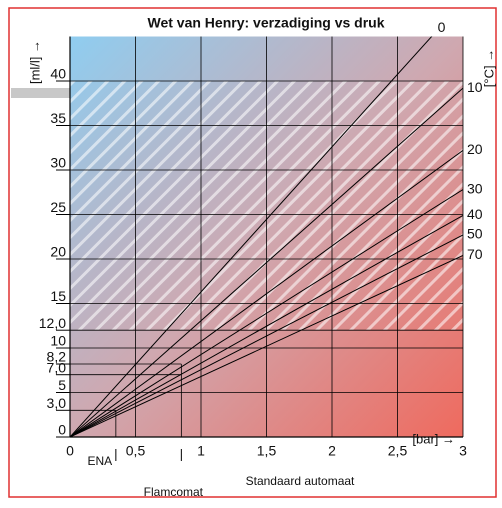 Image resolution: width=502 pixels, height=508 pixels. I want to click on x-tick-label: 1, so click(201, 451).